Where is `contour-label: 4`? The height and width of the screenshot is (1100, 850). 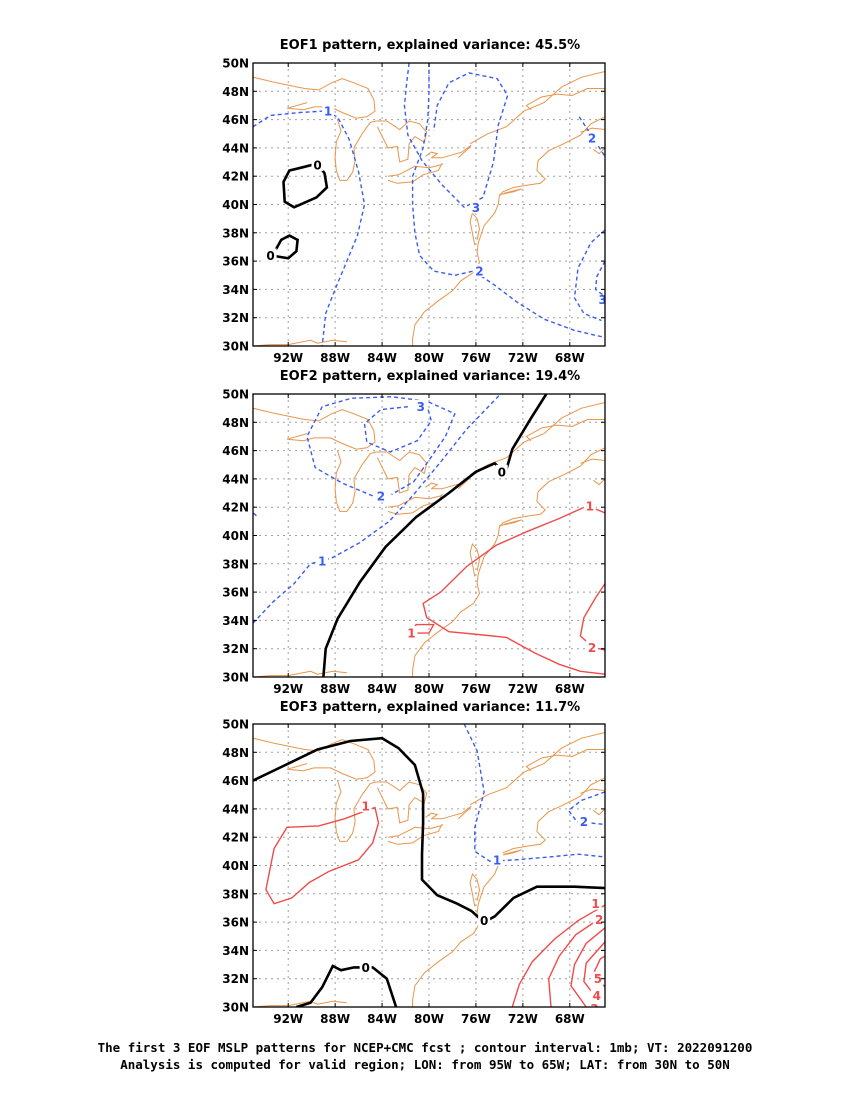
contour-label: 4 is located at coordinates (597, 996).